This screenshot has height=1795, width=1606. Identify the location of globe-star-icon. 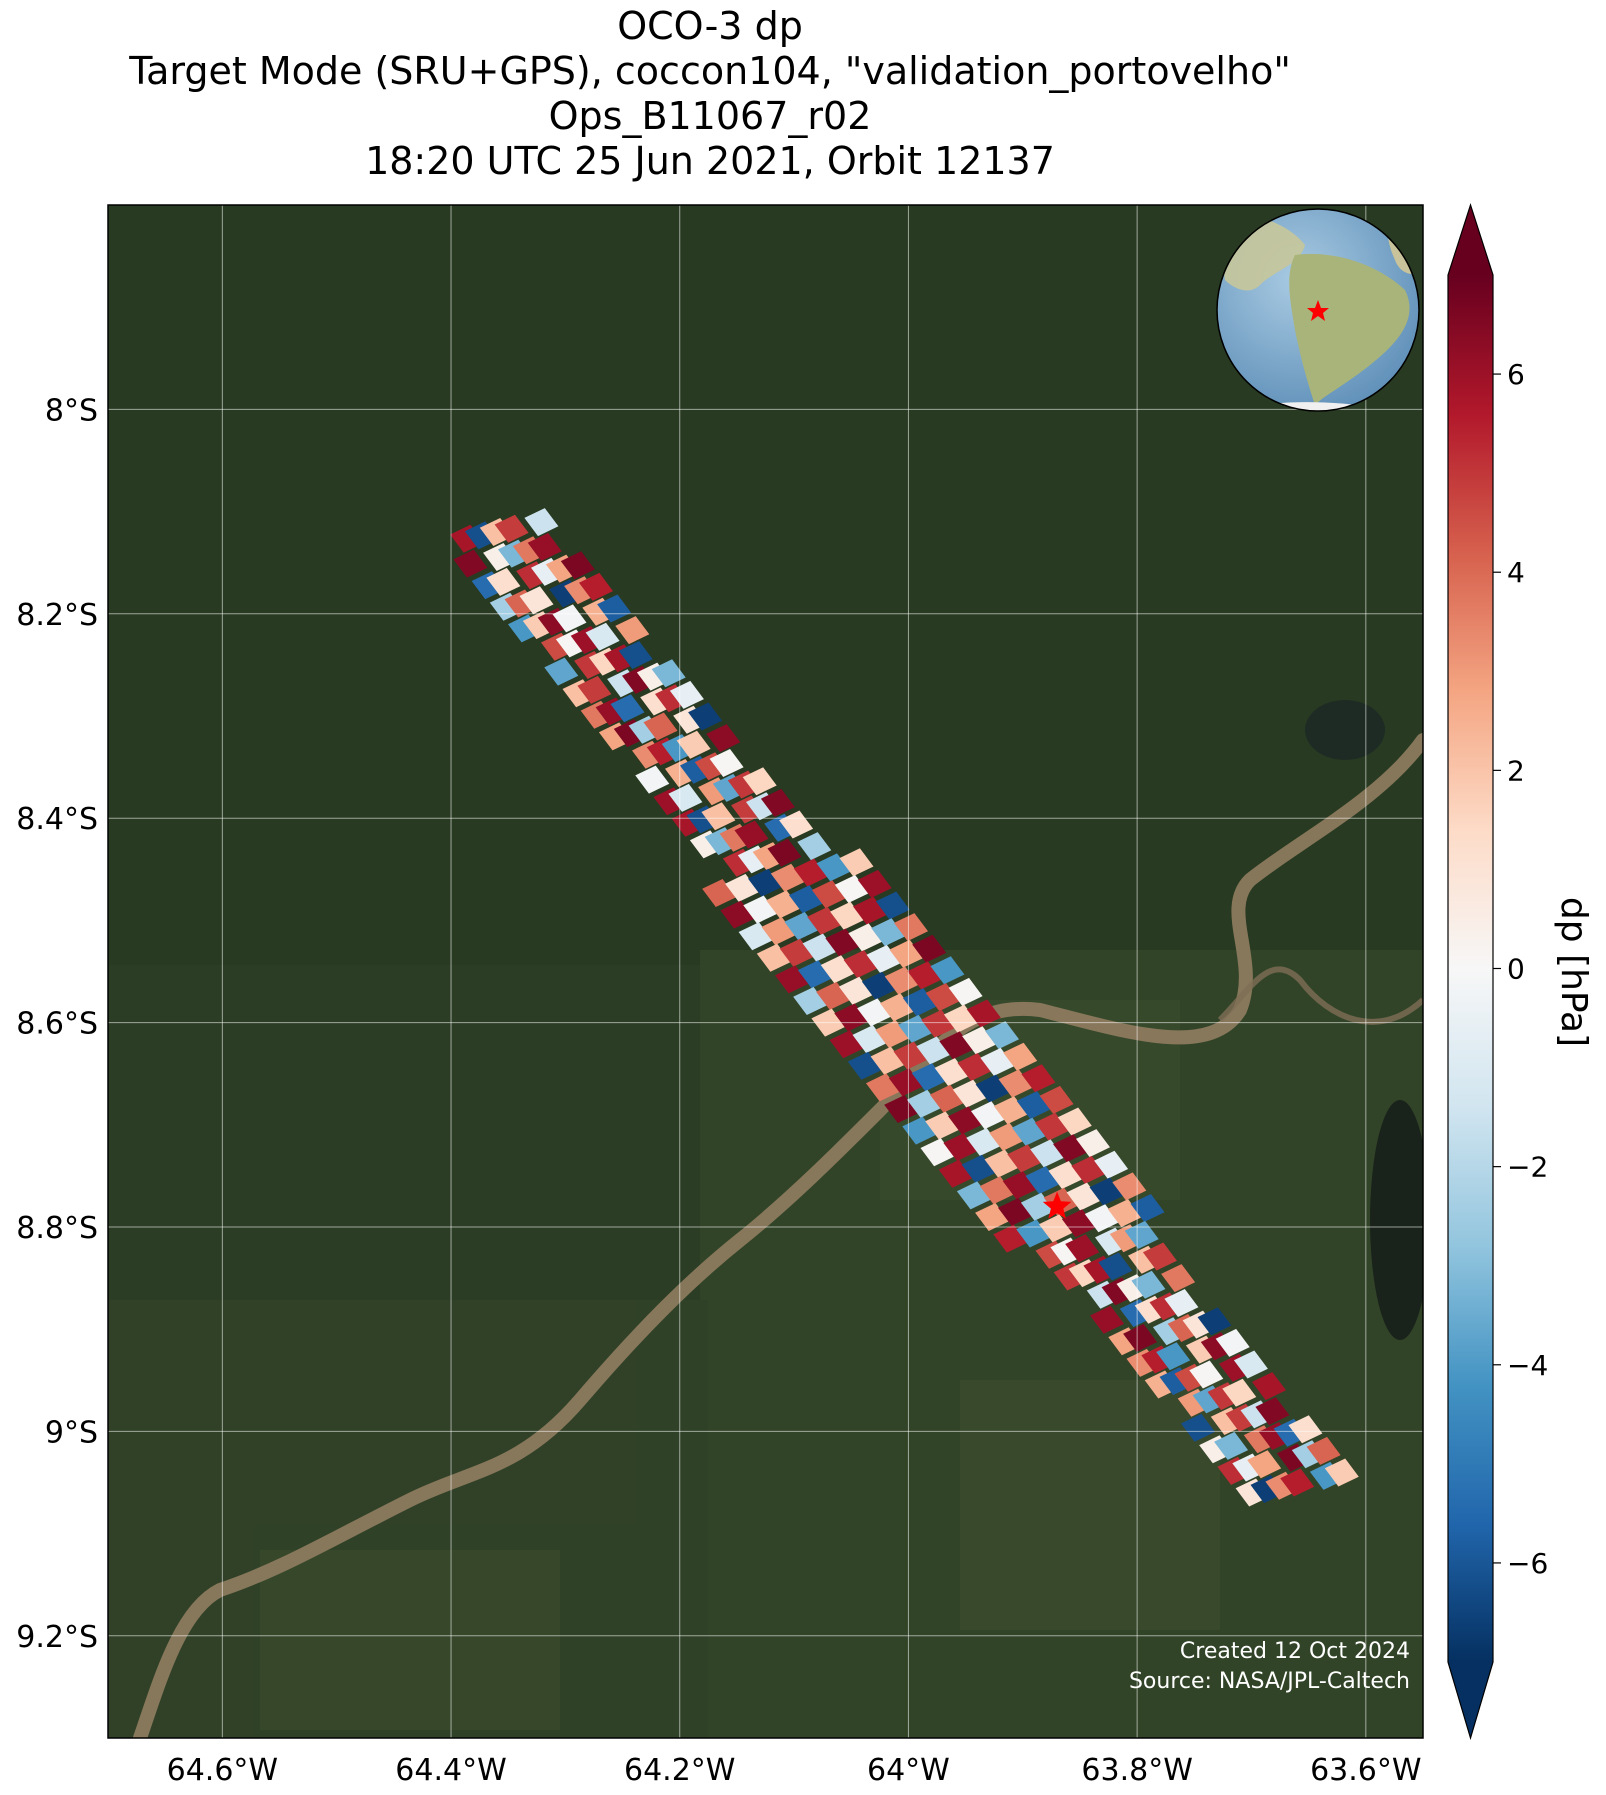
(1318, 310).